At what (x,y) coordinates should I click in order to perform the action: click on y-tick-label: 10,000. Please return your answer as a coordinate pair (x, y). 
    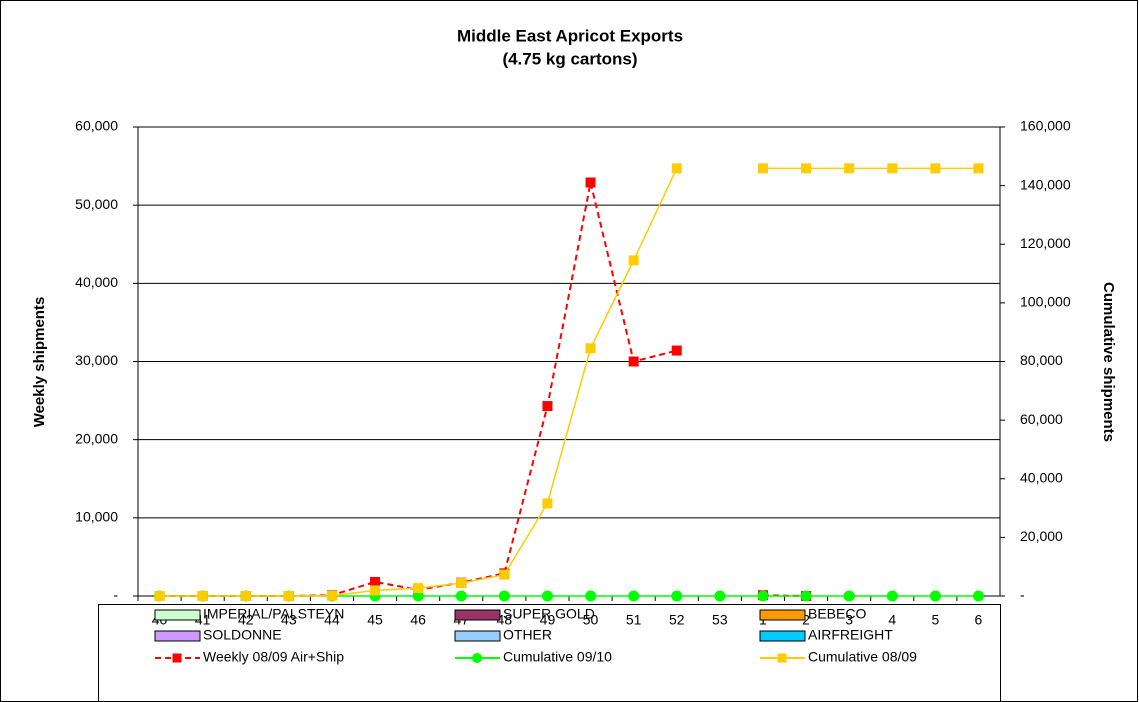
    Looking at the image, I should click on (96, 517).